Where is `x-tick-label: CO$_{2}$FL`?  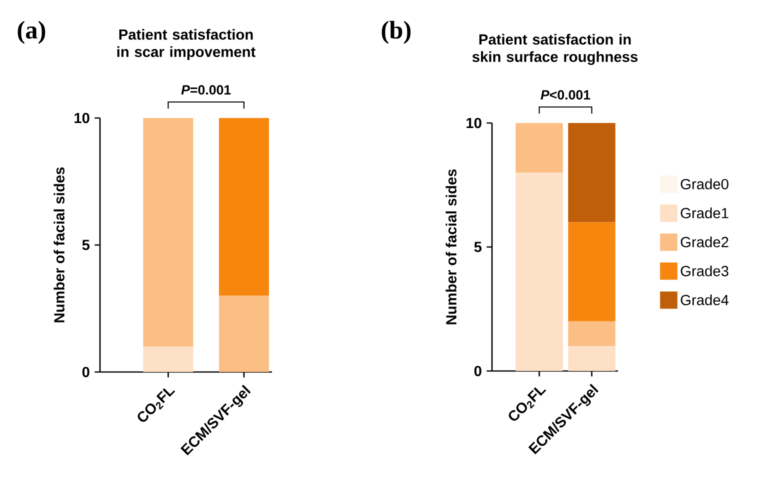
x-tick-label: CO$_{2}$FL is located at coordinates (157, 405).